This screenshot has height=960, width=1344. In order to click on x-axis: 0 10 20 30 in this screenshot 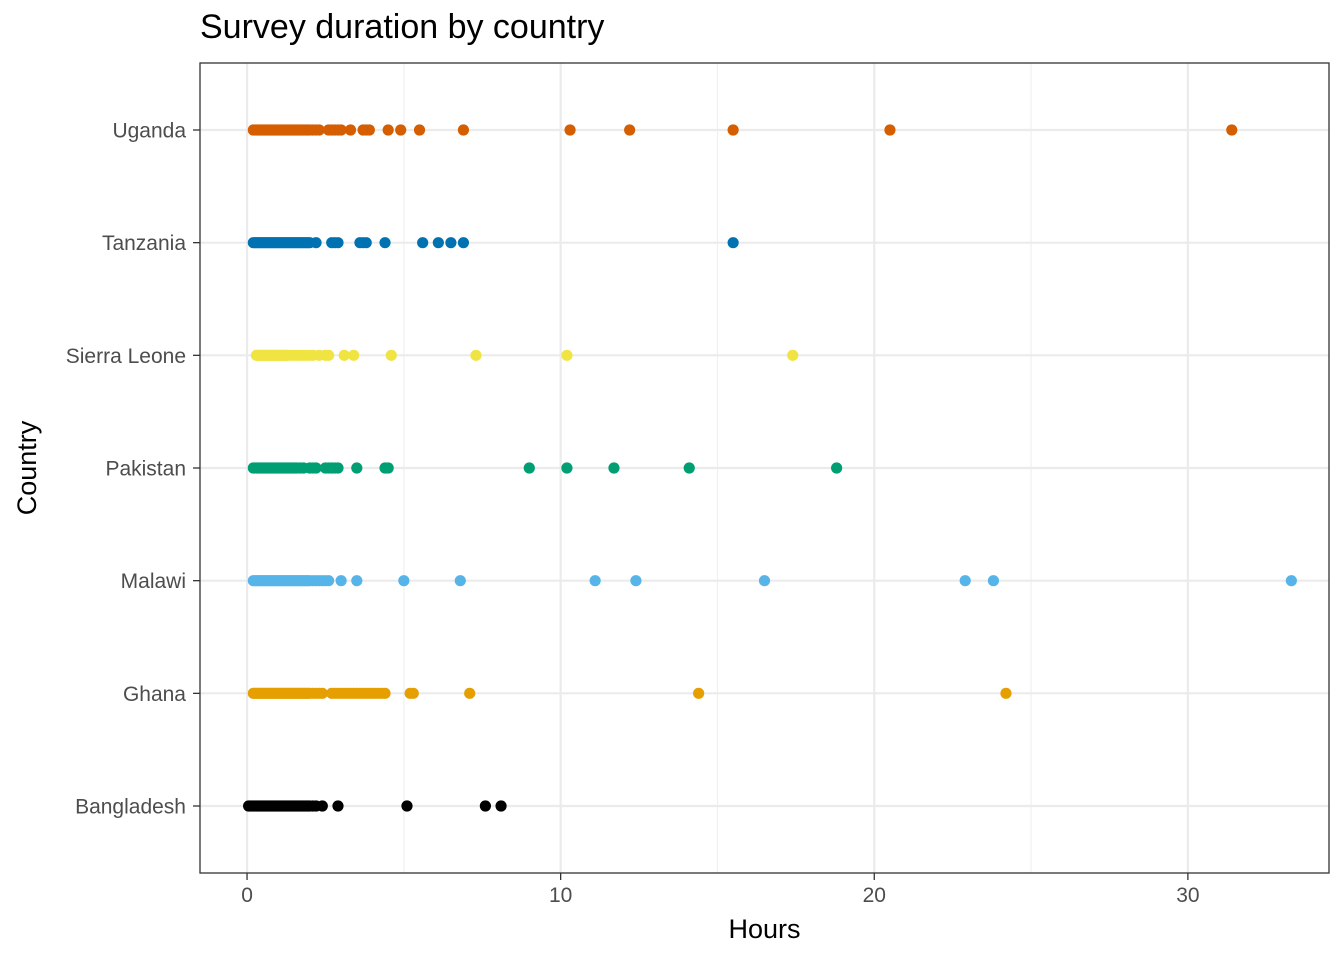, I will do `click(720, 890)`.